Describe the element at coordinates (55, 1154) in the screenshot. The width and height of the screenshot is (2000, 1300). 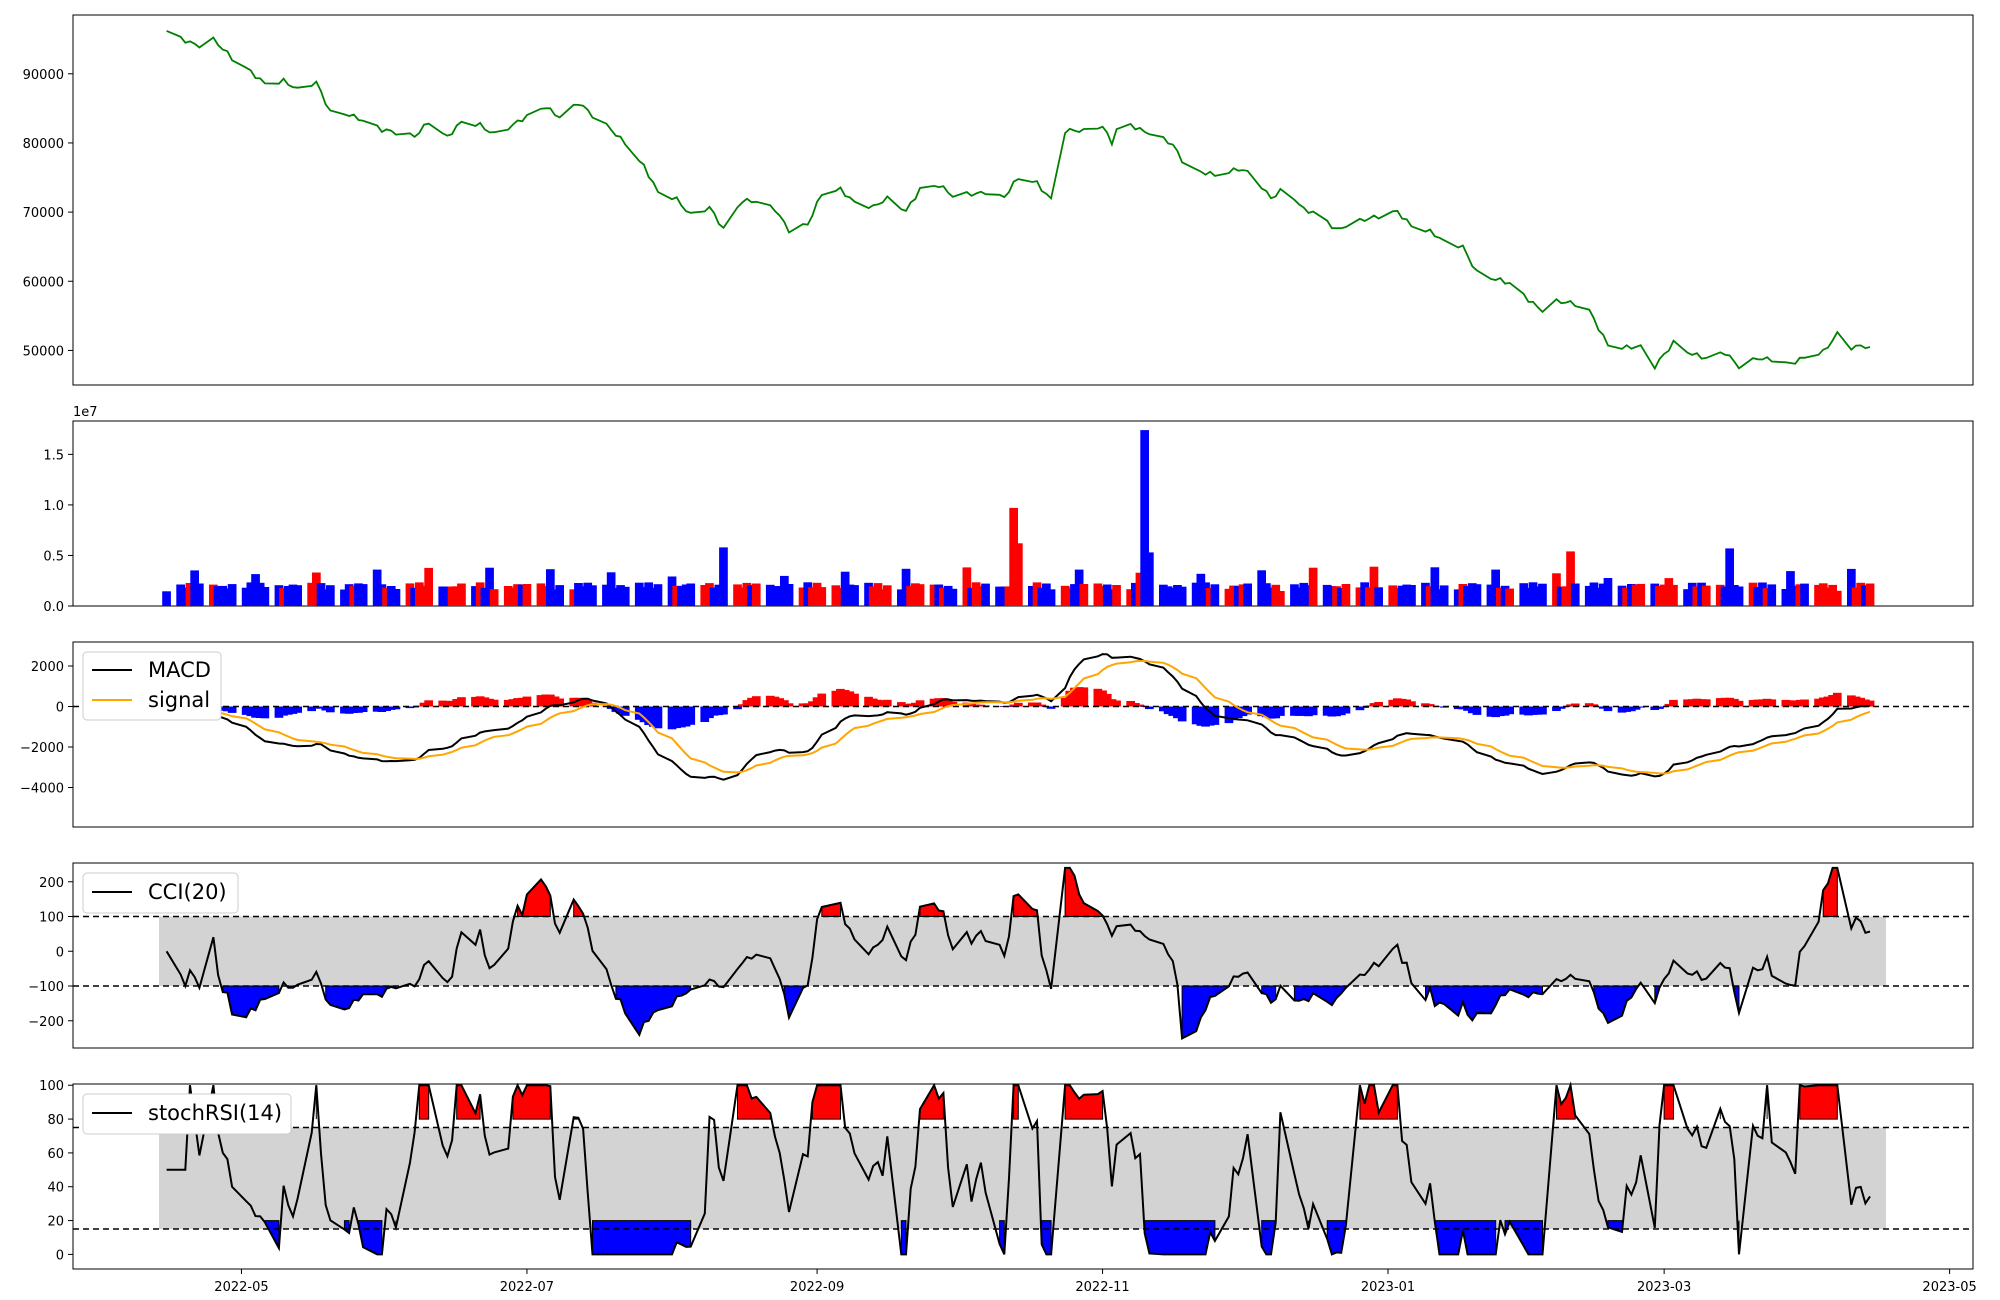
I see `stoch-ytick-label: 60` at that location.